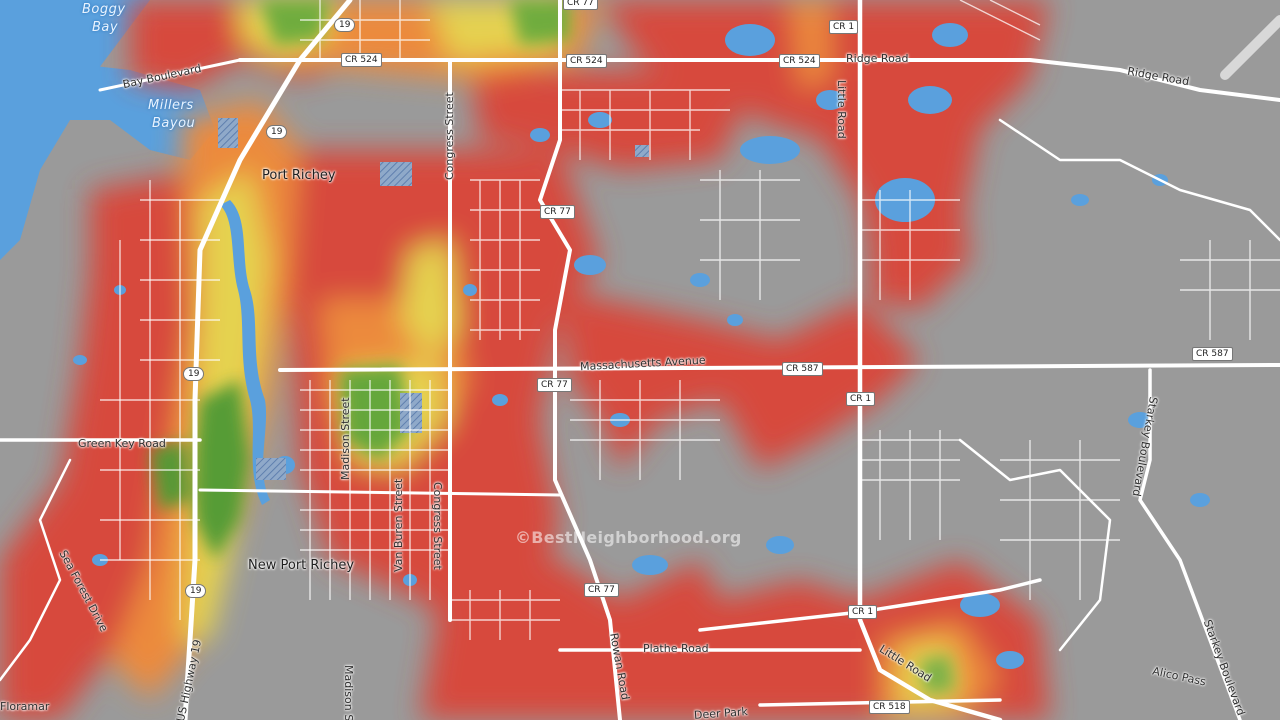 The image size is (1280, 720). Describe the element at coordinates (628, 537) in the screenshot. I see `watermark: ©BestNeighborhood.org` at that location.